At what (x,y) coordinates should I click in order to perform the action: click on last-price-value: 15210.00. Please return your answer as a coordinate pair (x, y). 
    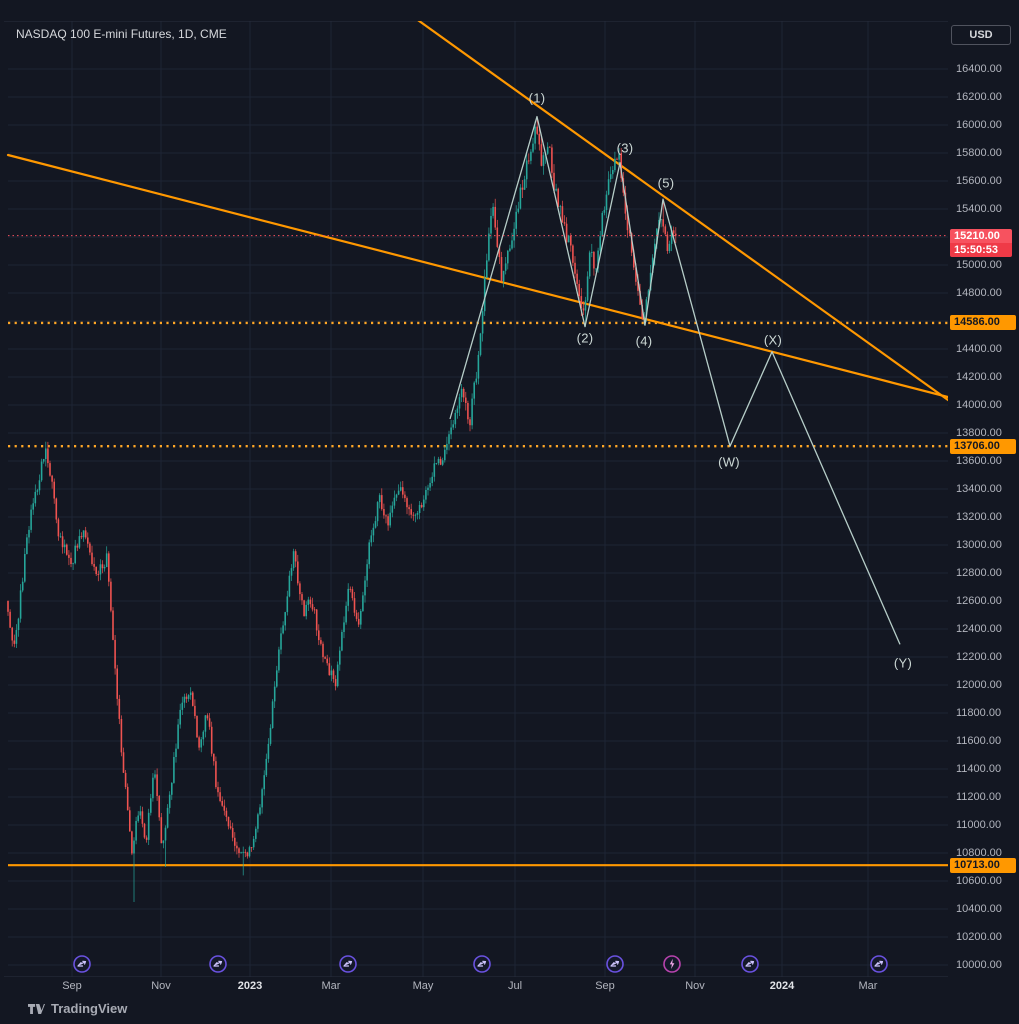
    Looking at the image, I should click on (981, 235).